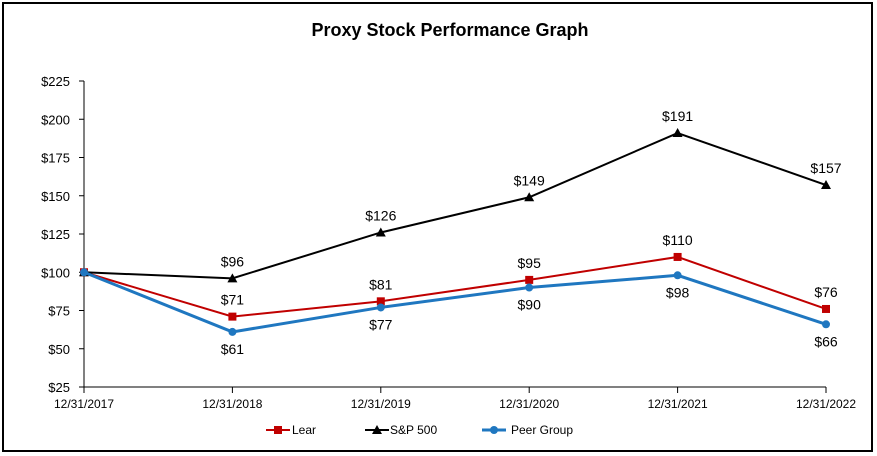  What do you see at coordinates (530, 305) in the screenshot?
I see `data-label: $90` at bounding box center [530, 305].